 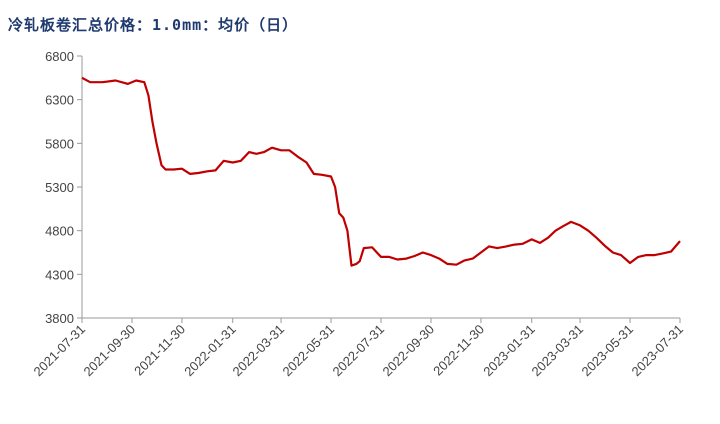 I want to click on x-tick-label: 2021-11-30, so click(x=159, y=350).